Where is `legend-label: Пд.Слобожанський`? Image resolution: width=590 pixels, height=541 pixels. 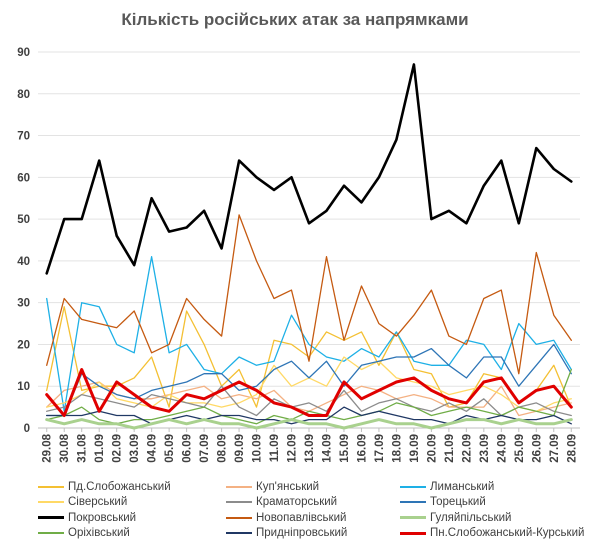 legend-label: Пд.Слобожанський is located at coordinates (119, 486).